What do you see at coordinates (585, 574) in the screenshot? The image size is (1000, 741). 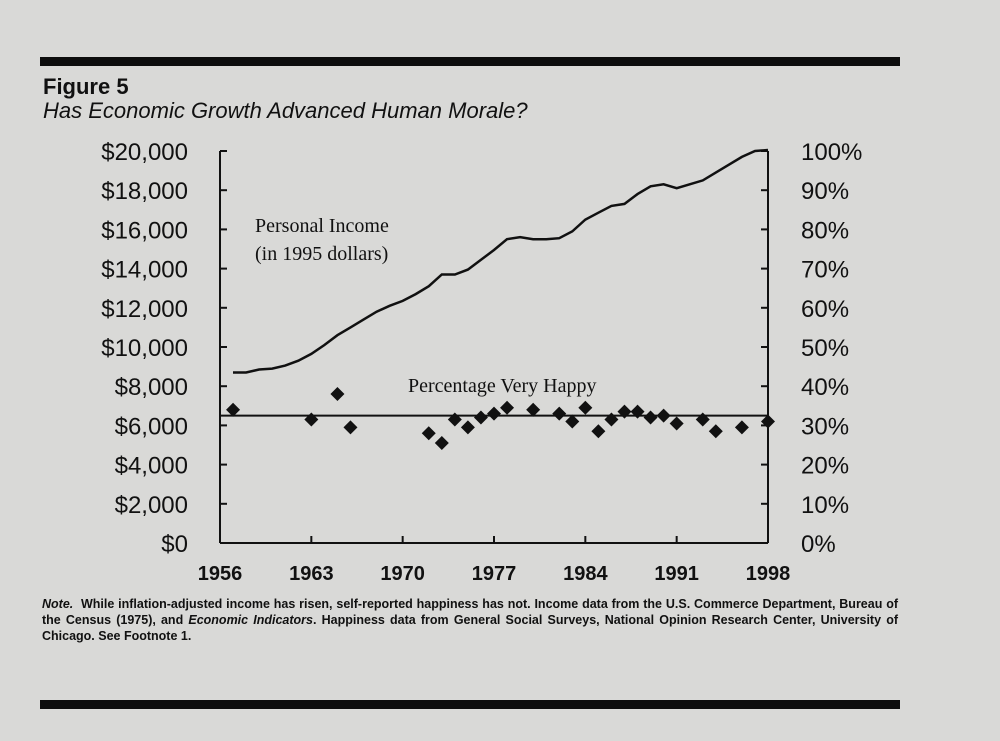 I see `x-tick-label: 1984` at bounding box center [585, 574].